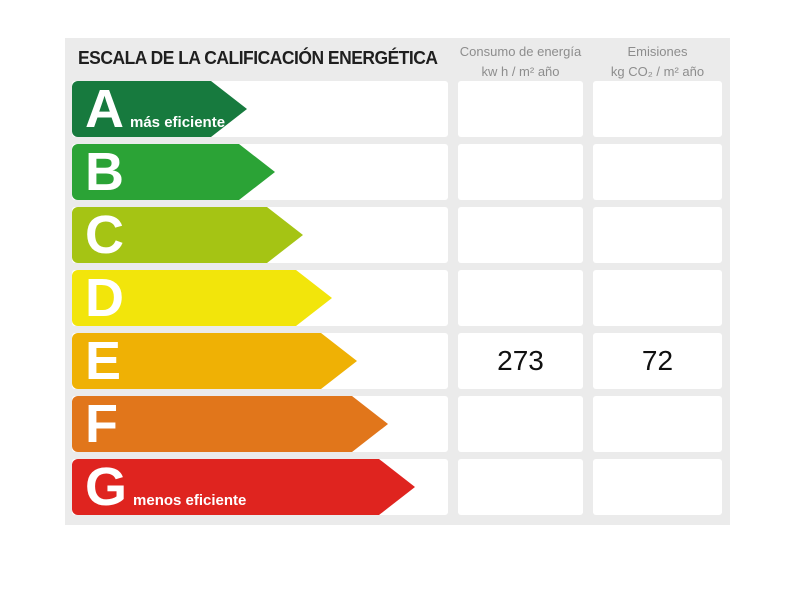 This screenshot has width=800, height=600. Describe the element at coordinates (243, 487) in the screenshot. I see `rating-arrow: G menos eficiente` at that location.